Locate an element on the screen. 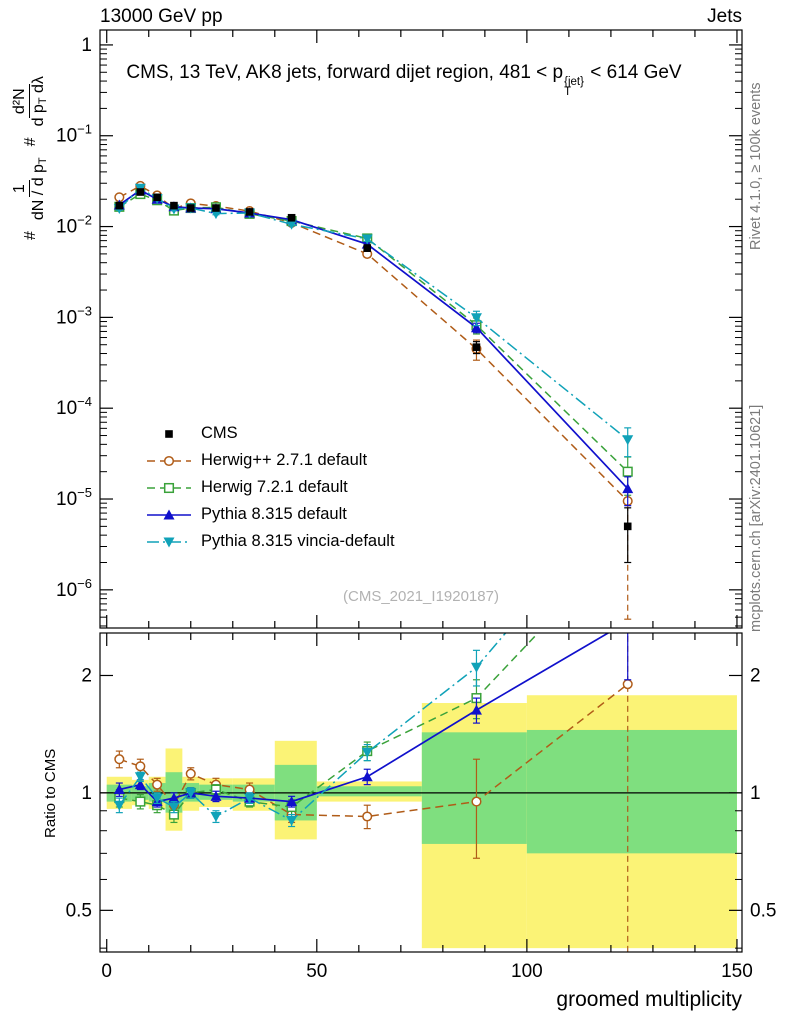 Image resolution: width=786 pixels, height=1024 pixels. legend-label-vincia: Pythia 8.315 vincia-default is located at coordinates (298, 541).